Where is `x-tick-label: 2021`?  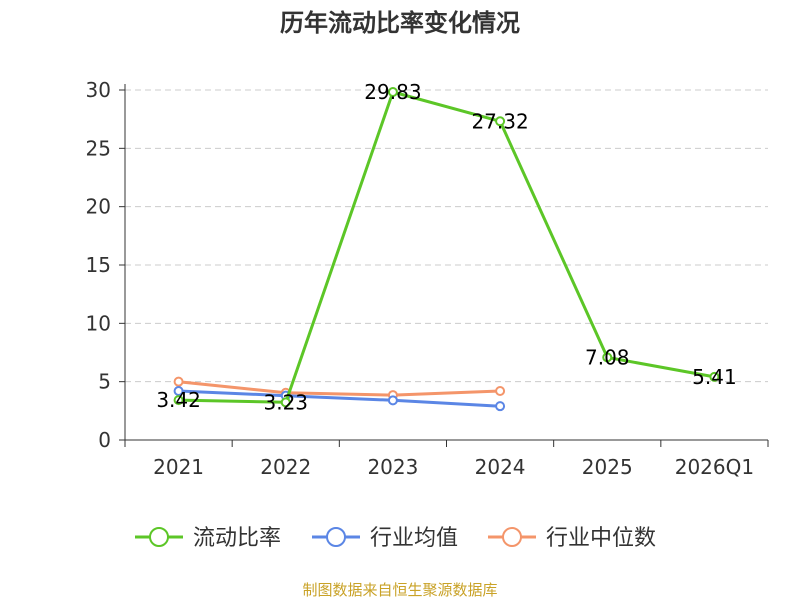
x-tick-label: 2021 is located at coordinates (178, 467).